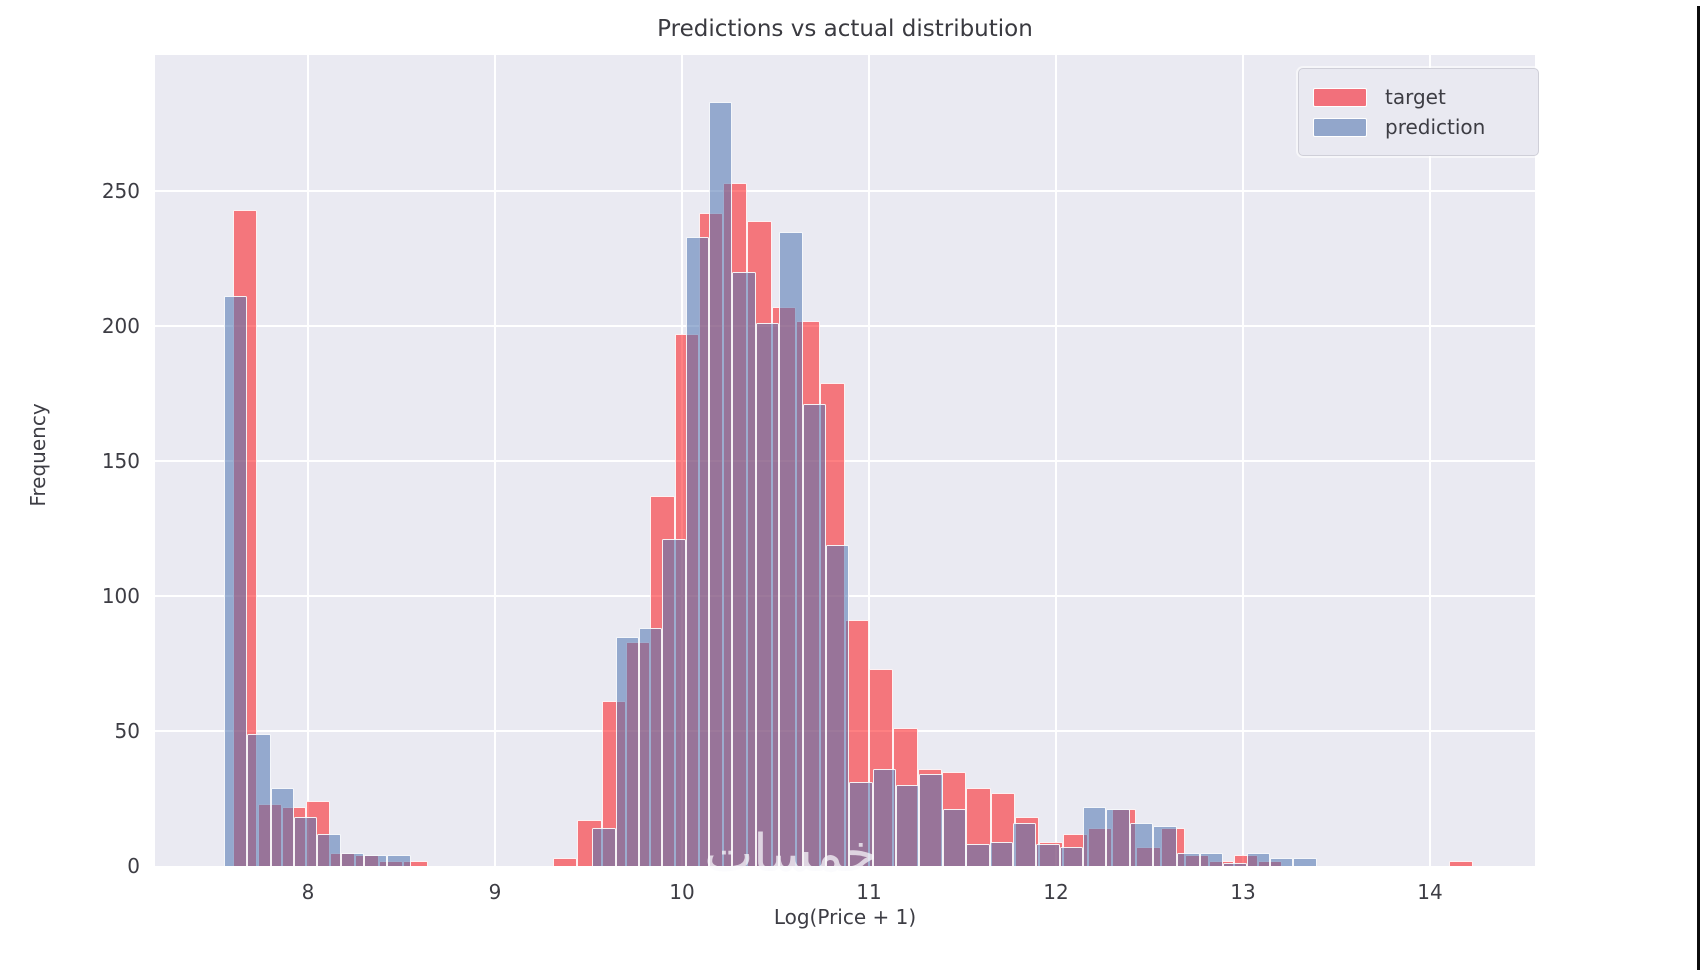  I want to click on prediction-color-swatch, so click(1340, 127).